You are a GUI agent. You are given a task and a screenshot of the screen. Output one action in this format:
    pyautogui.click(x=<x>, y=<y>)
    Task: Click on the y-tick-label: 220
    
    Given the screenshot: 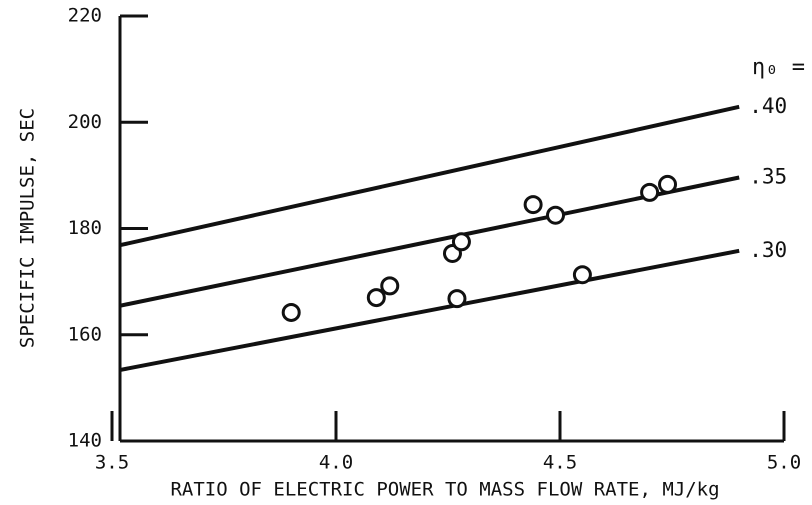 What is the action you would take?
    pyautogui.click(x=85, y=16)
    